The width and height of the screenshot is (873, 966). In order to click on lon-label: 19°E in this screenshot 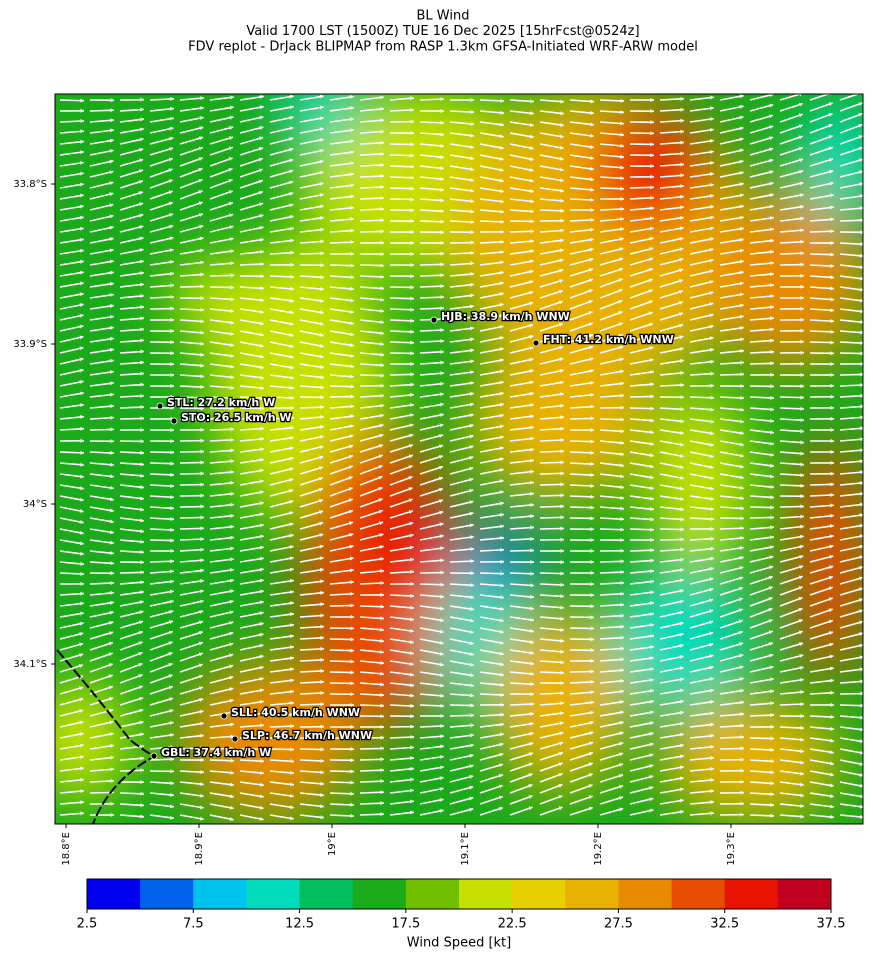, I will do `click(332, 844)`.